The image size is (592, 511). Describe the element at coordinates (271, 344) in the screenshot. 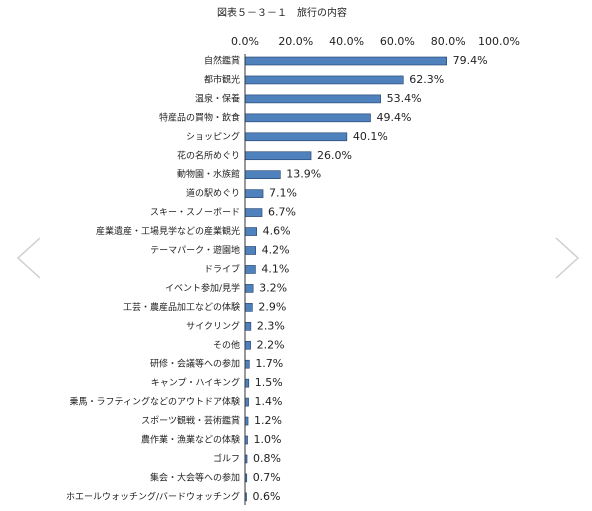

I see `data-label: 2.2%` at that location.